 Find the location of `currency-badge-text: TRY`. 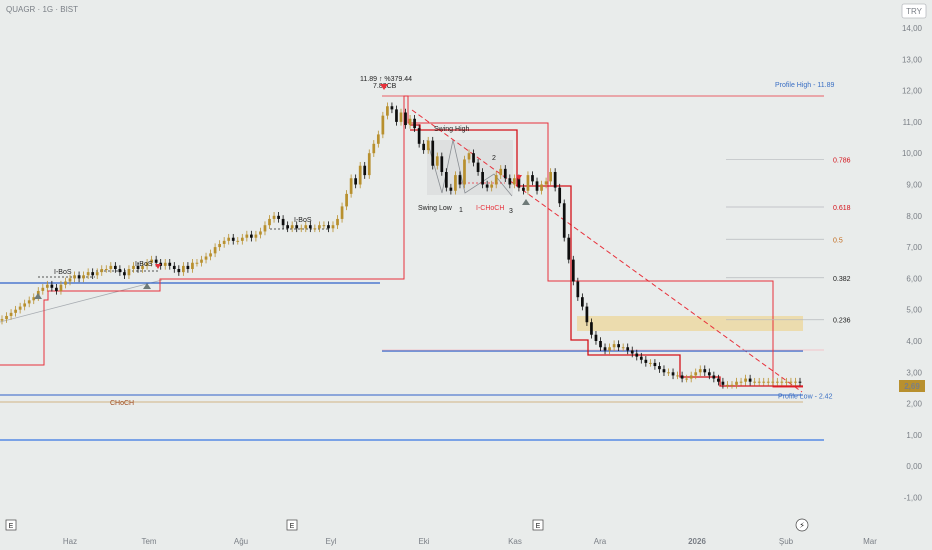

currency-badge-text: TRY is located at coordinates (914, 11).